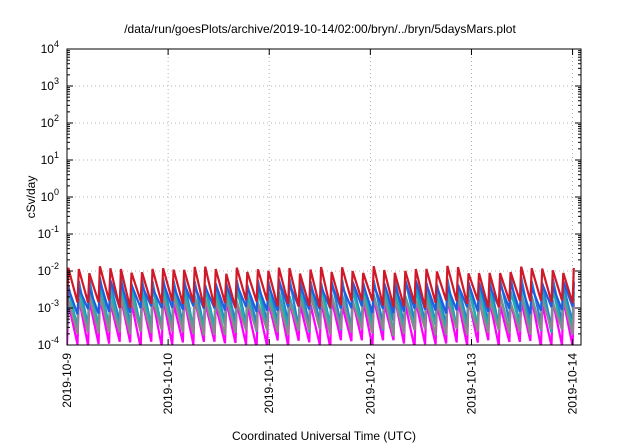 The image size is (640, 448). Describe the element at coordinates (48, 232) in the screenshot. I see `y-tick-label: 10⁻¹` at that location.